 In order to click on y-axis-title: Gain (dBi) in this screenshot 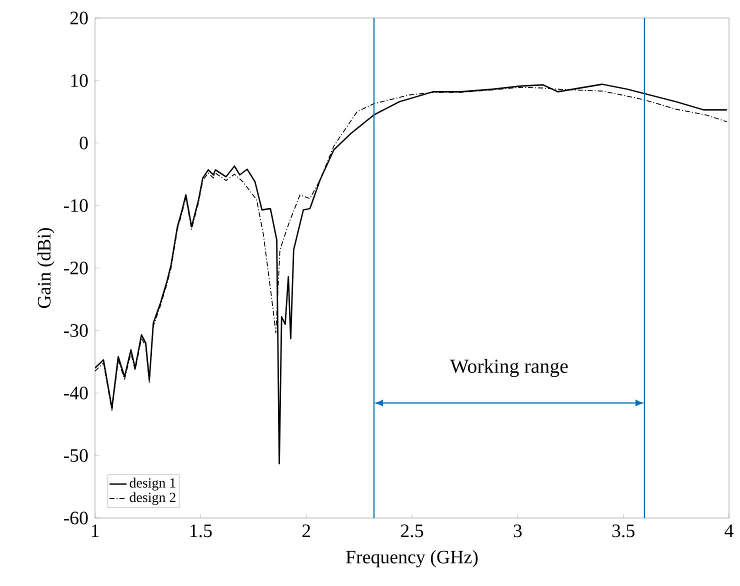, I will do `click(45, 268)`.